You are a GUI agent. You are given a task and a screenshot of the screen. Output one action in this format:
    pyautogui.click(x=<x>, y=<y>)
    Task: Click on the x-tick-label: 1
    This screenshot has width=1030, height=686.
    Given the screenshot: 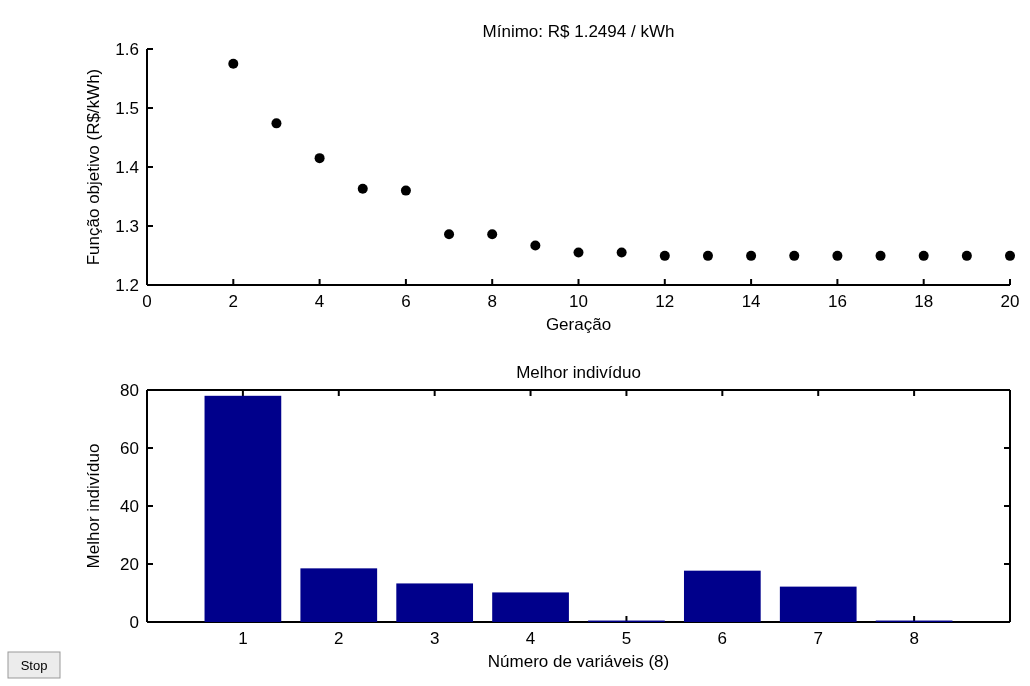 What is the action you would take?
    pyautogui.click(x=243, y=638)
    